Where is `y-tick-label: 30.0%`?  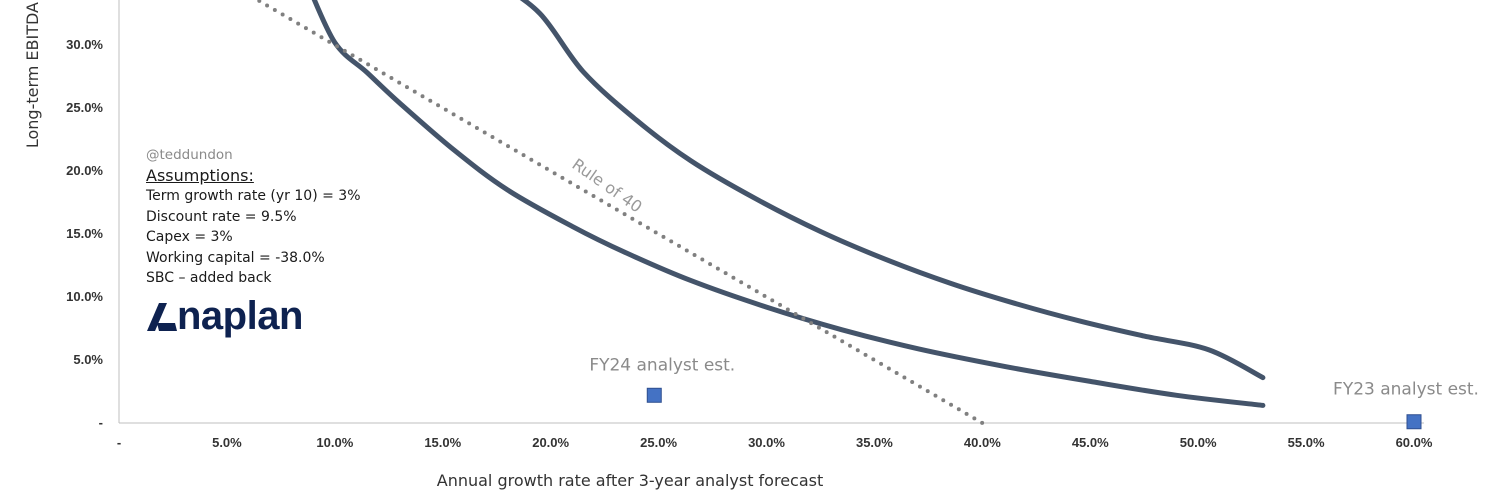 y-tick-label: 30.0% is located at coordinates (84, 44).